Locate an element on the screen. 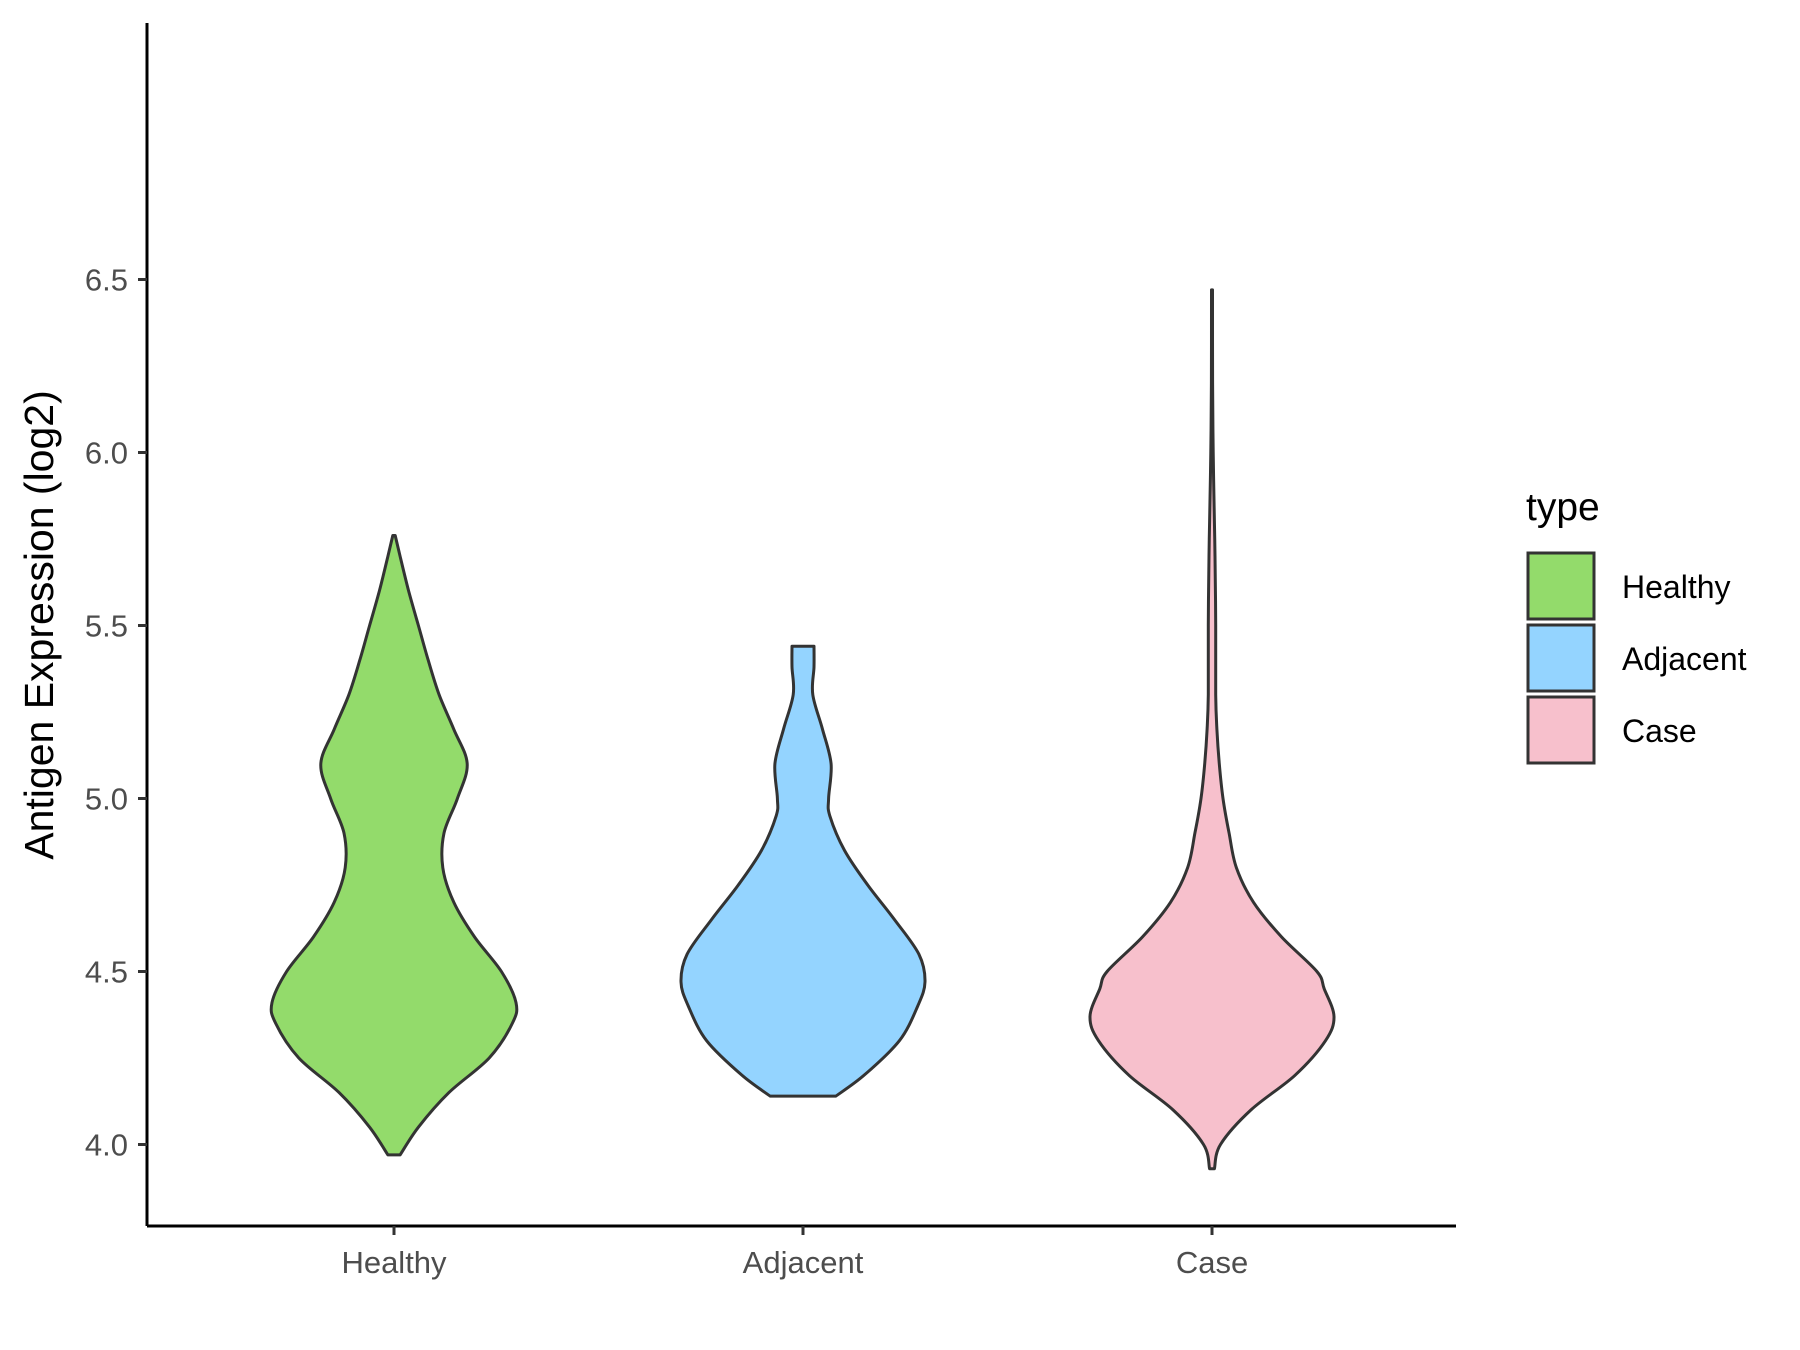 The image size is (1800, 1350). y-ticks: 4.0 4.5 5.0 5.5 6.0 6.5 is located at coordinates (116, 713).